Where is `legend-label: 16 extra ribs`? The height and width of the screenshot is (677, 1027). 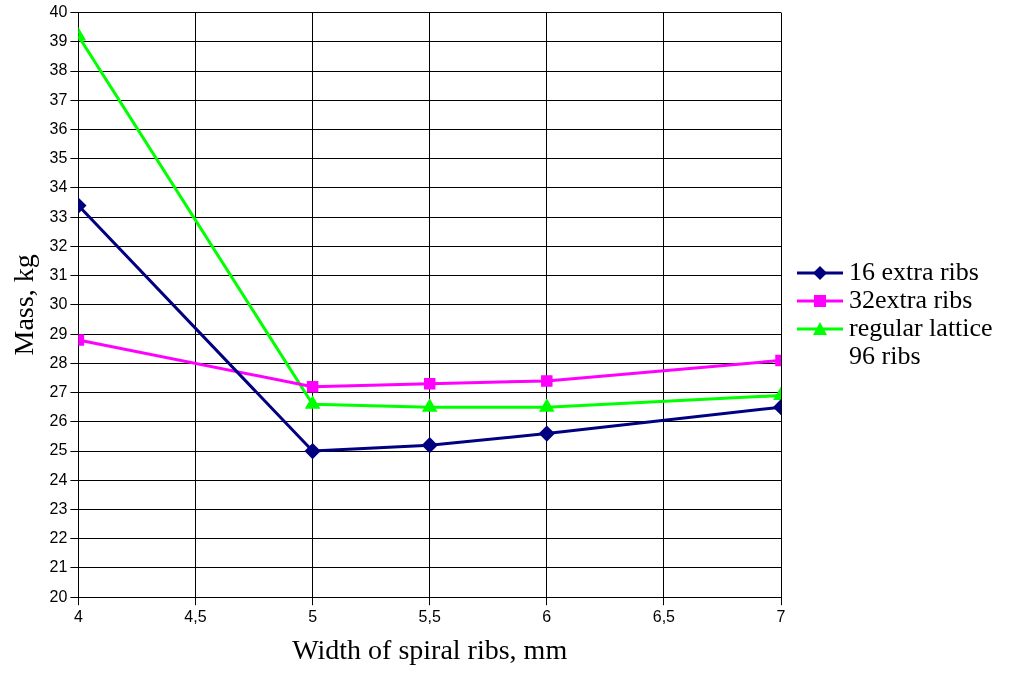 legend-label: 16 extra ribs is located at coordinates (914, 271).